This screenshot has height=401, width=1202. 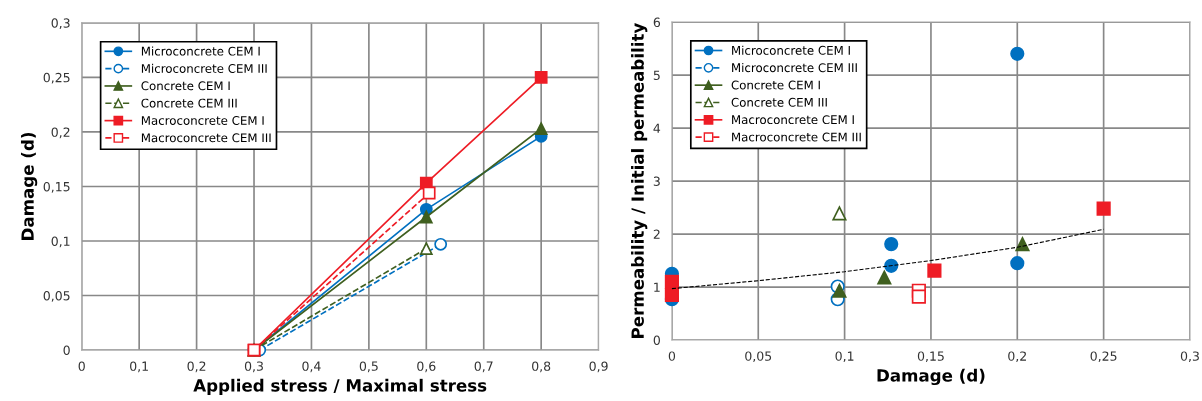 What do you see at coordinates (598, 367) in the screenshot?
I see `x-tick-label: 0,9` at bounding box center [598, 367].